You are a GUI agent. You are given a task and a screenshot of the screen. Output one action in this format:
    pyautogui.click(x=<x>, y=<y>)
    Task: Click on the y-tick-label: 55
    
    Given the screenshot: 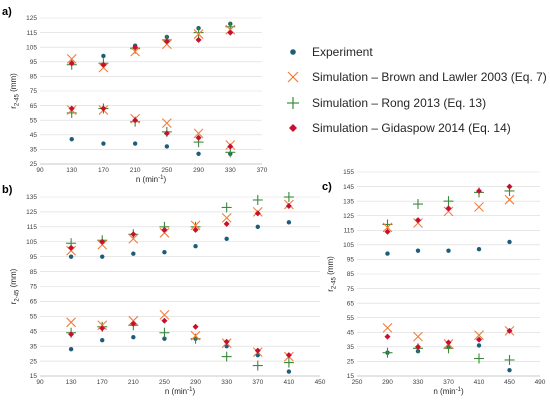 What is the action you would take?
    pyautogui.click(x=351, y=318)
    